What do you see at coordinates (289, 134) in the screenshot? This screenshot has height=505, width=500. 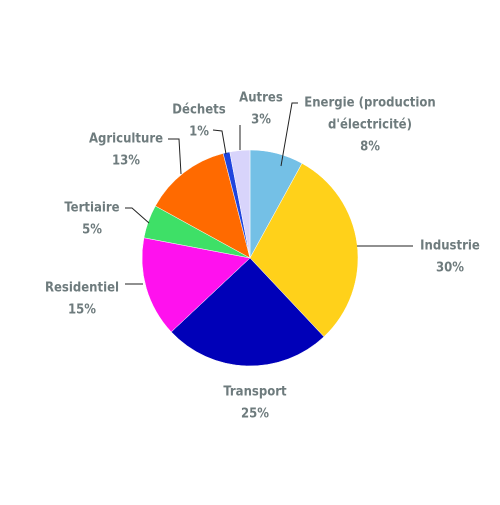 I see `leader-line-energie-production-d-electricite` at bounding box center [289, 134].